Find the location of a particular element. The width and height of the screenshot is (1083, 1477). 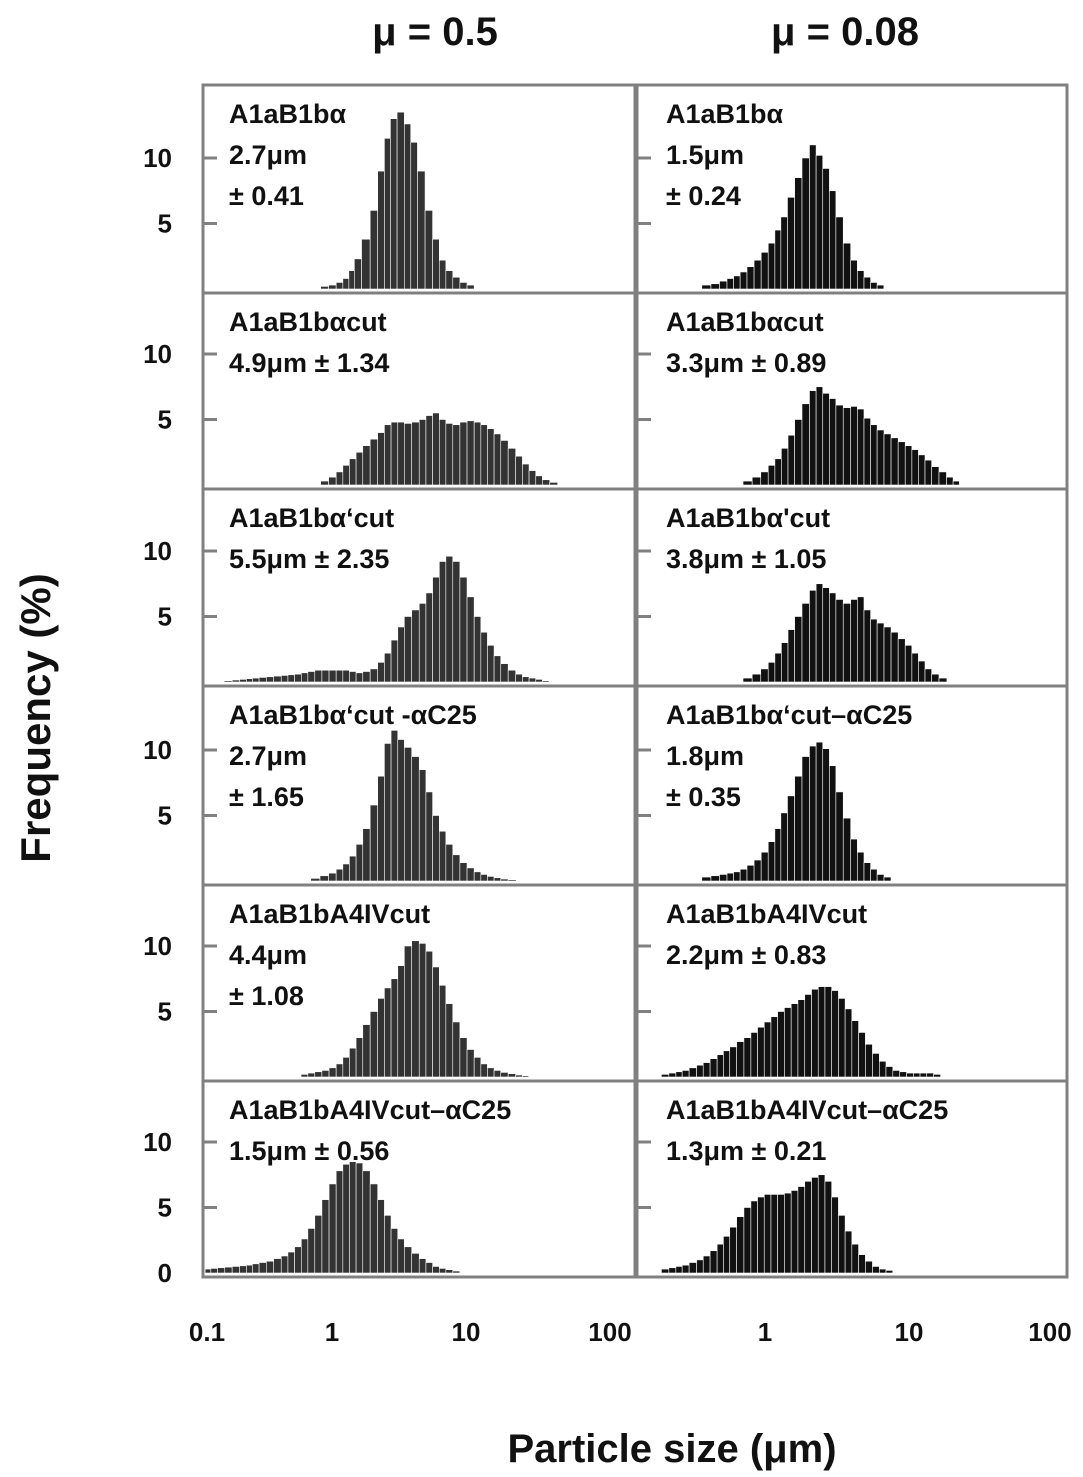

histogram-panel: 10 5 0 A1aB1bA4IVcut–αC25 1.5μm ± 0.56 is located at coordinates (390, 1183).